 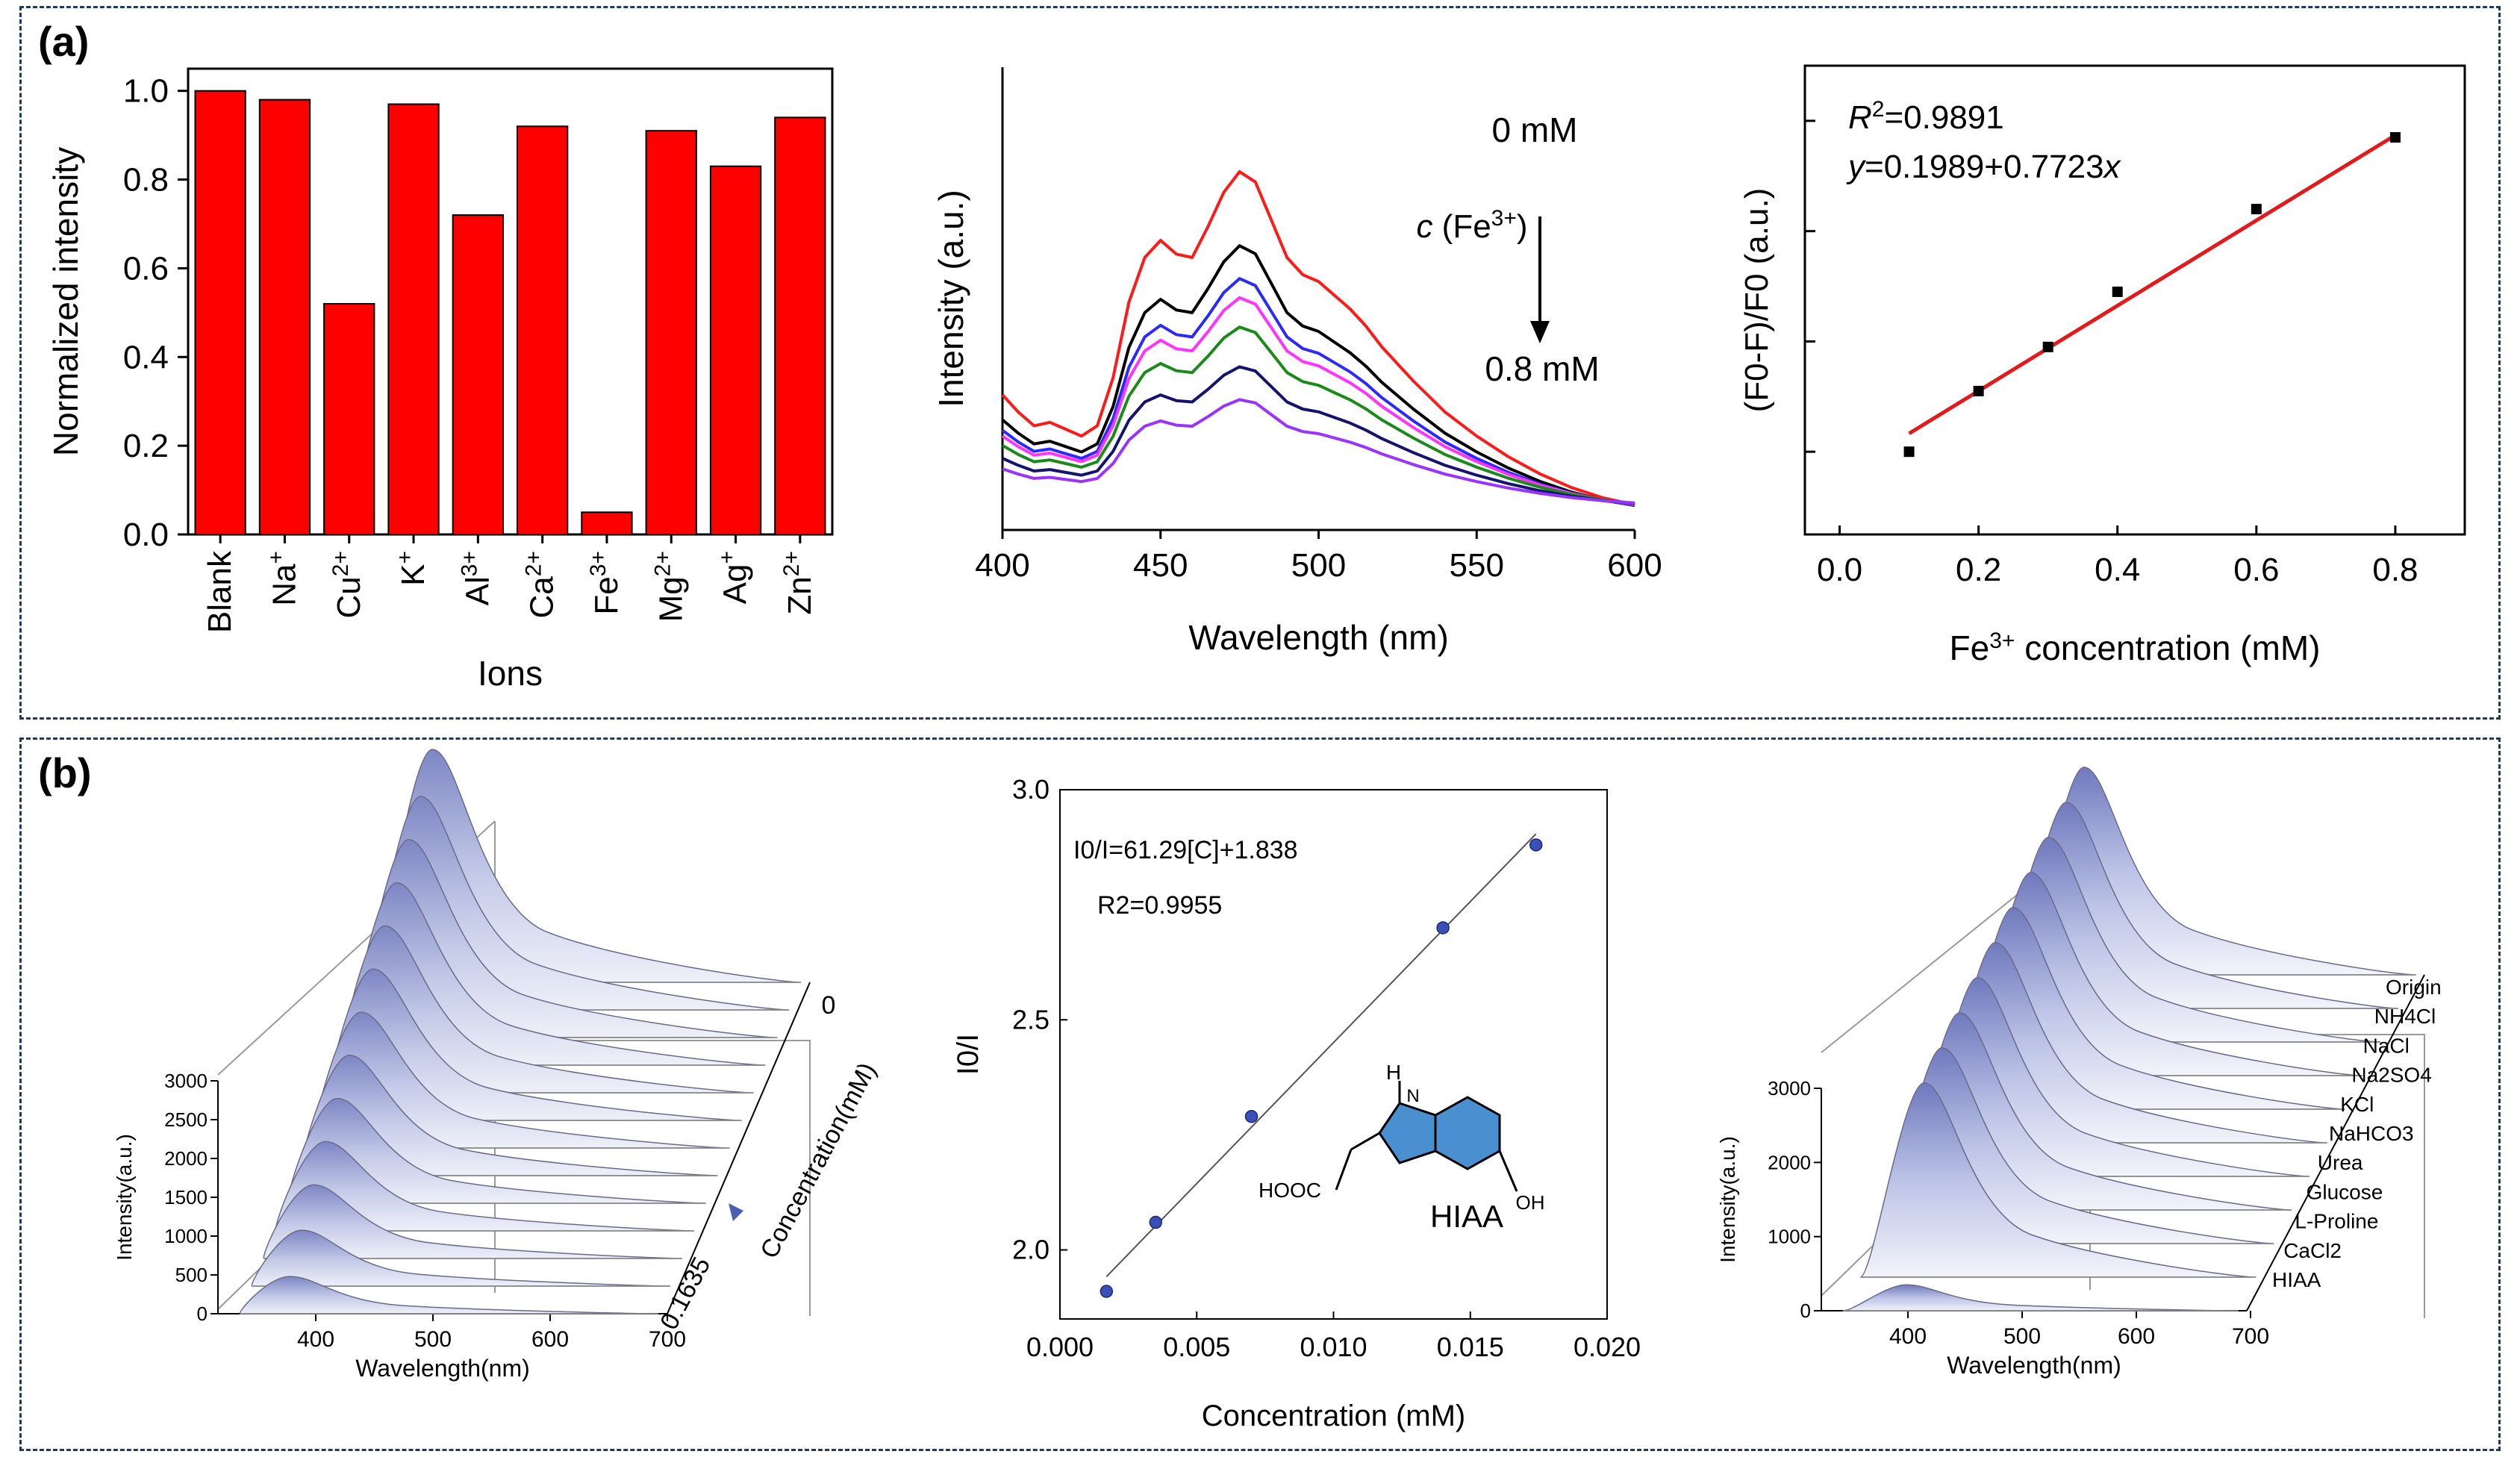 What do you see at coordinates (1461, 226) in the screenshot?
I see `annotation-conc-ion: (Fe` at bounding box center [1461, 226].